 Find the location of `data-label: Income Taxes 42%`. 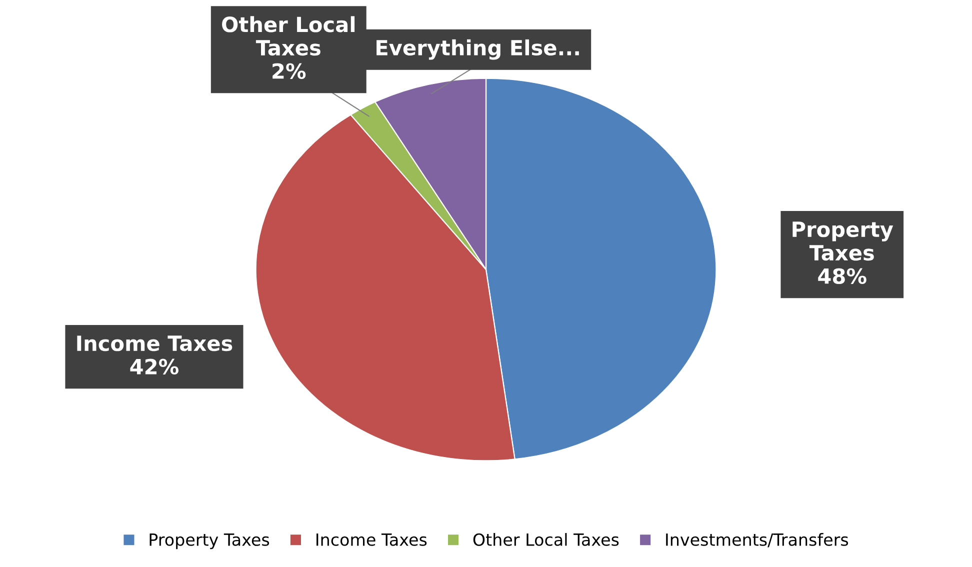

data-label: Income Taxes 42% is located at coordinates (154, 355).